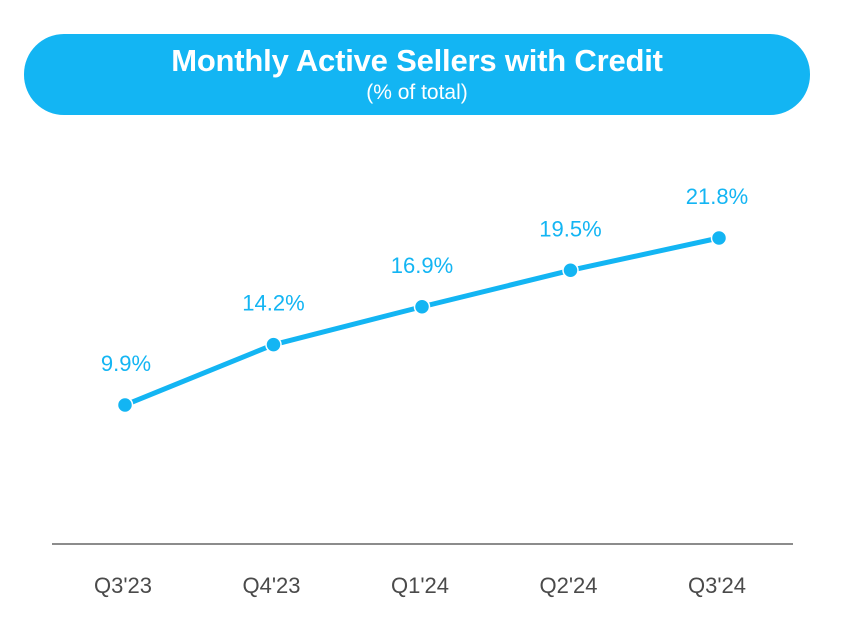 The height and width of the screenshot is (630, 852). I want to click on data-label: 16.9%, so click(422, 265).